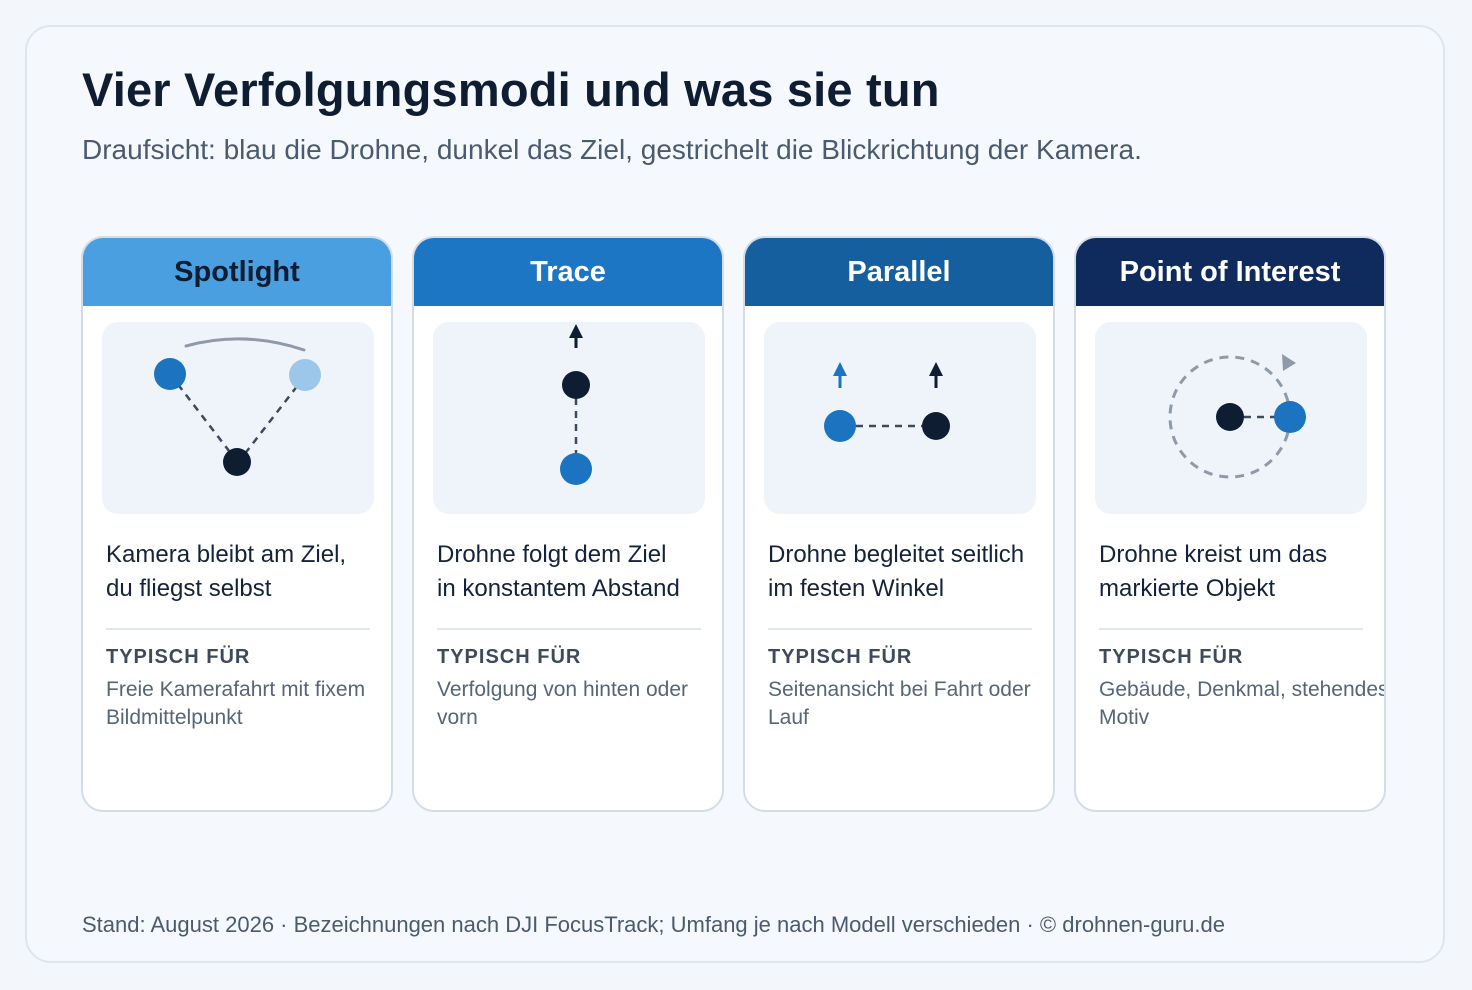 This screenshot has height=990, width=1472. I want to click on illustration-point-of-interest, so click(1231, 418).